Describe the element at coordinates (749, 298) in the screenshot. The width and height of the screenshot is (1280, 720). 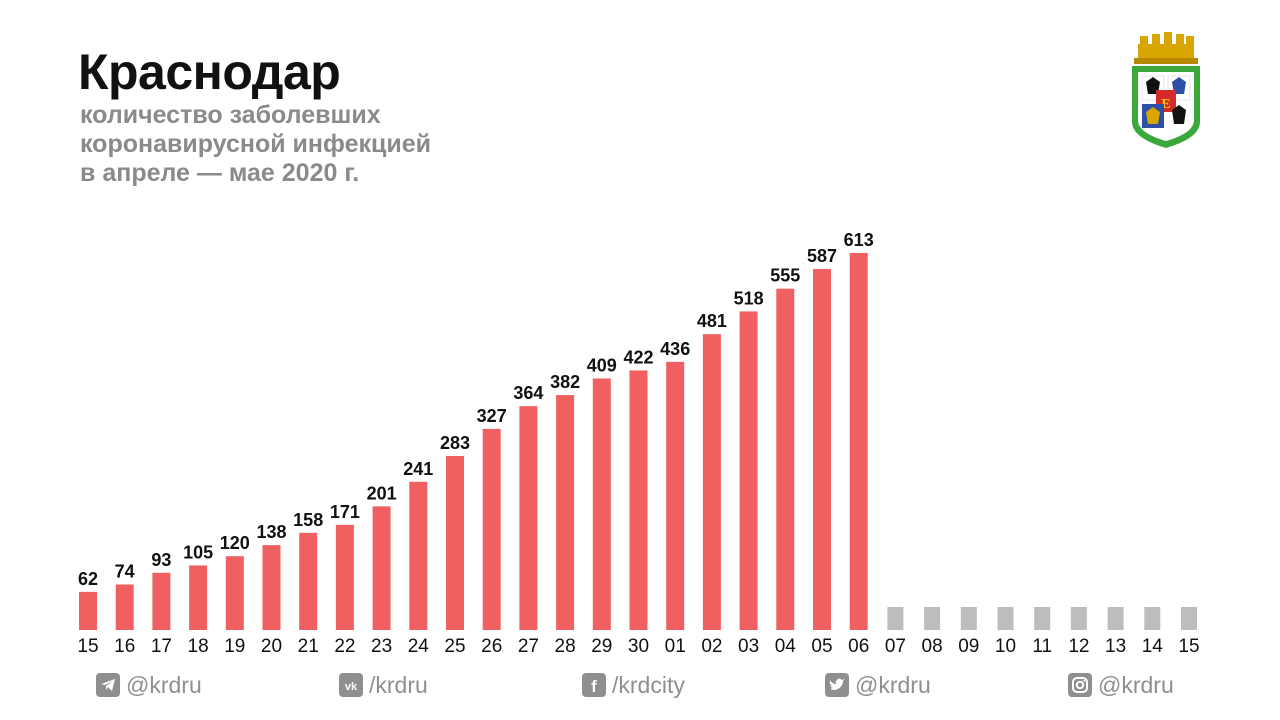
I see `data-label: 518` at that location.